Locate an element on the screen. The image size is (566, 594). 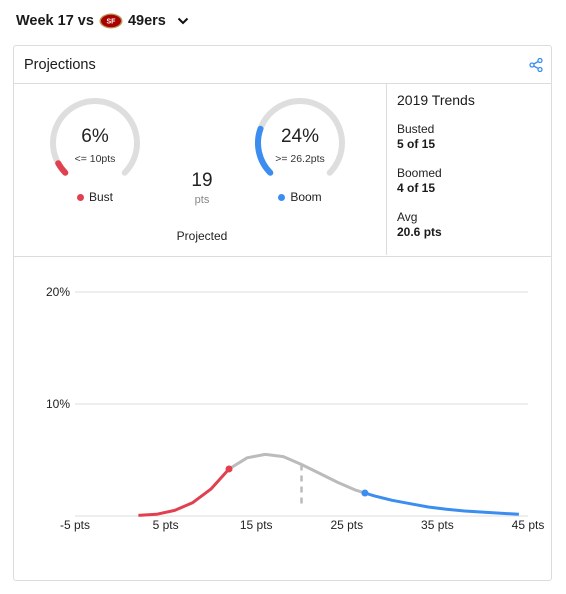
x-tick-label: 25 pts is located at coordinates (346, 525).